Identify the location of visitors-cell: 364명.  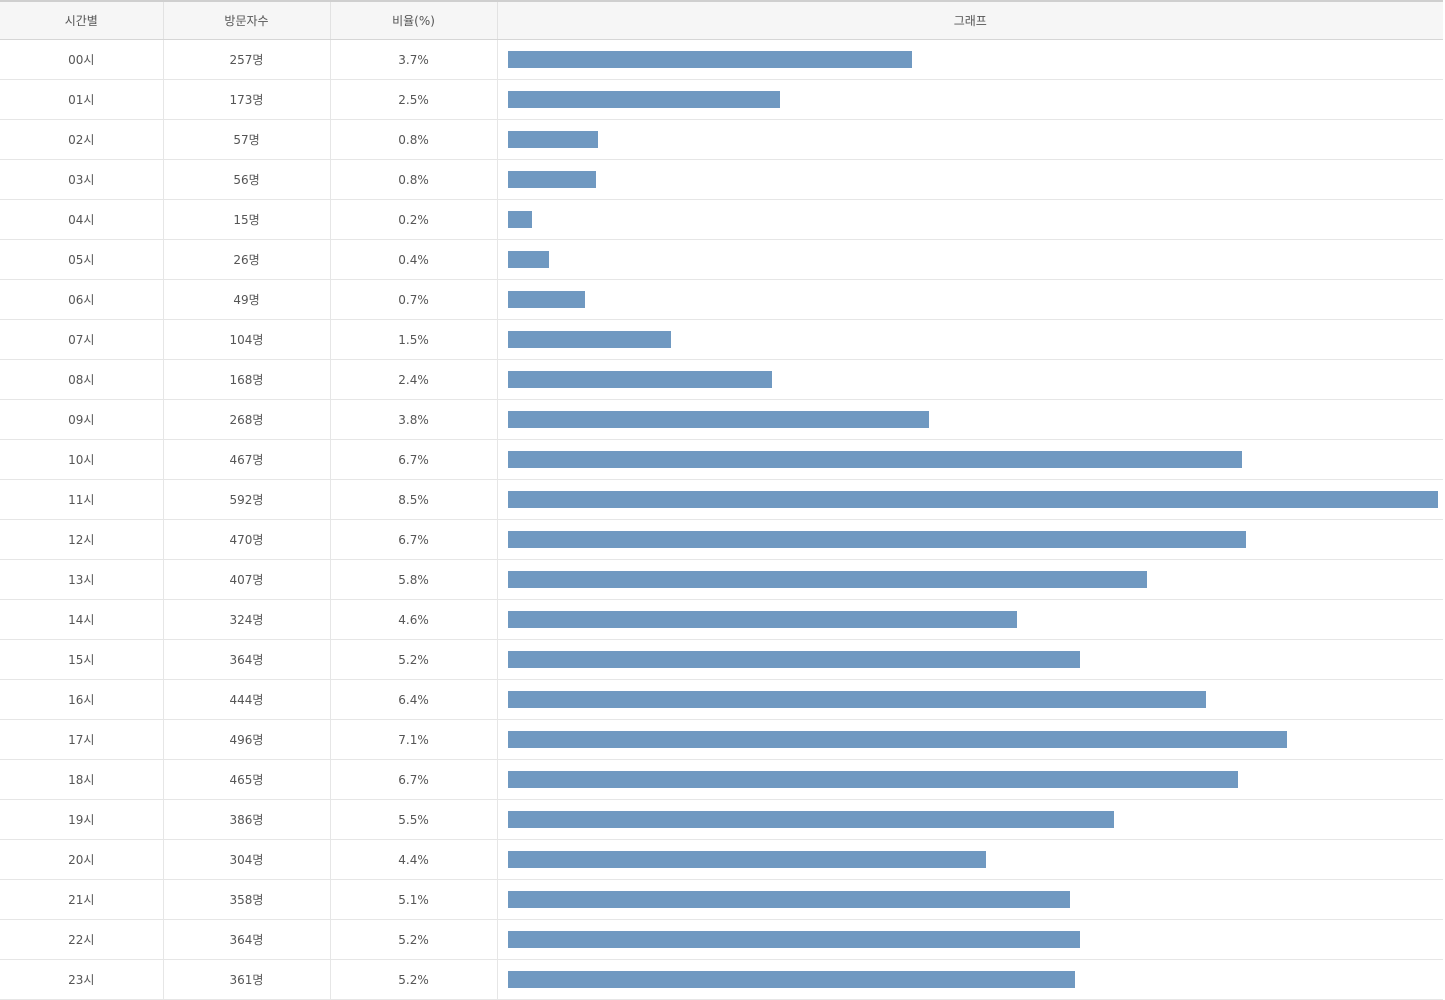
(247, 939).